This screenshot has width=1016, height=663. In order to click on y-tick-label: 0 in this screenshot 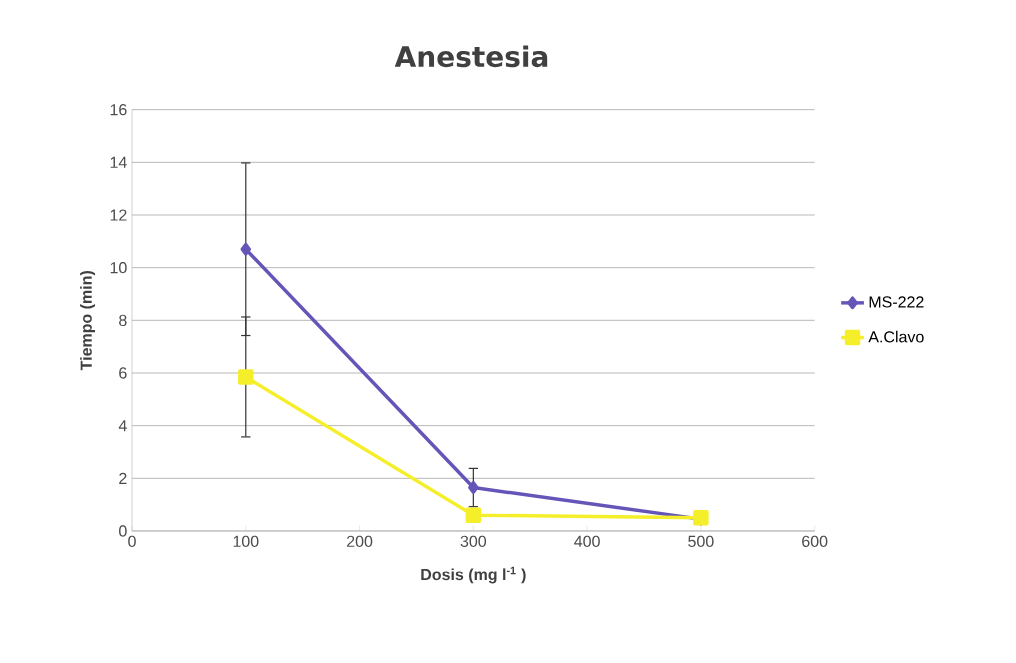, I will do `click(123, 531)`.